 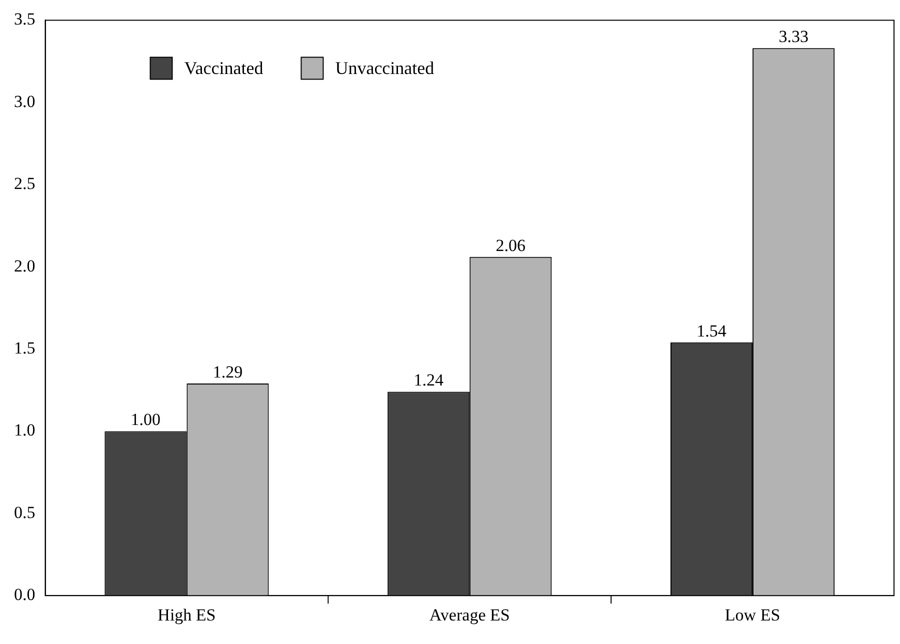 I want to click on y-tick-label: 2.0, so click(x=25, y=266).